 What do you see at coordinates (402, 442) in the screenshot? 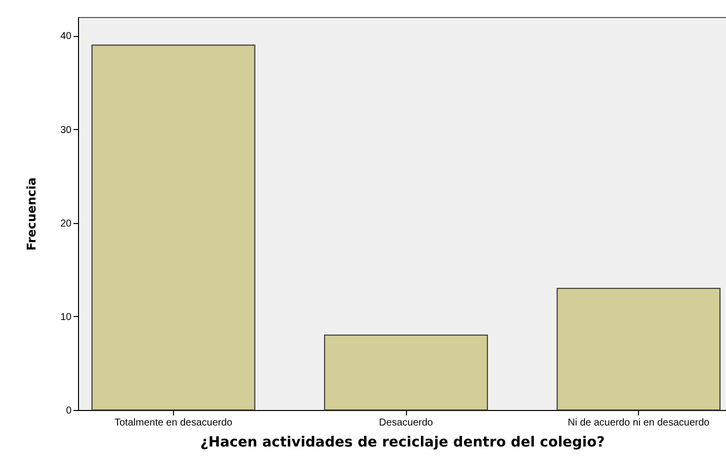
I see `x-axis-title: ¿Hacen actividades de reciclaje dentro del colegio?` at bounding box center [402, 442].